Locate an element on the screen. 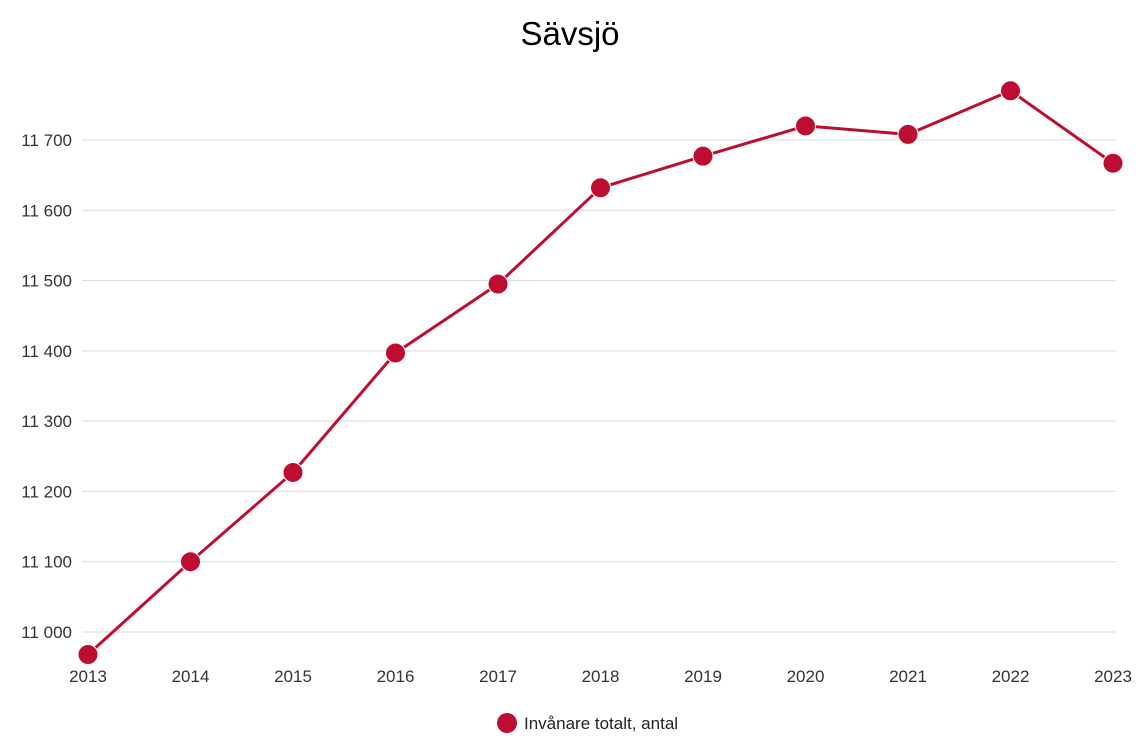 This screenshot has width=1139, height=736. chart-title: Sävsjö is located at coordinates (569, 33).